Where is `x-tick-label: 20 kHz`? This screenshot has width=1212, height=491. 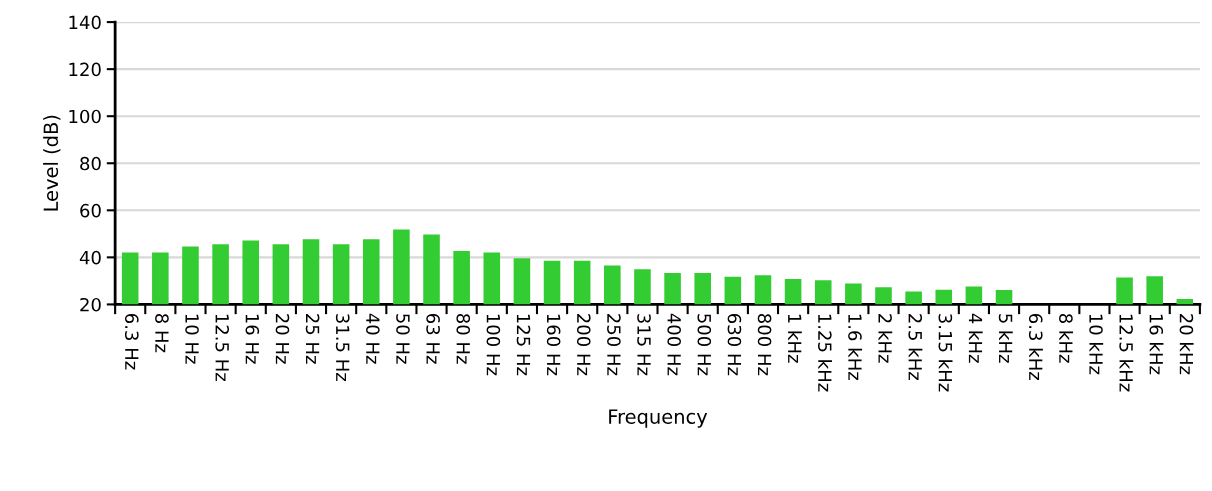
x-tick-label: 20 kHz is located at coordinates (1186, 344).